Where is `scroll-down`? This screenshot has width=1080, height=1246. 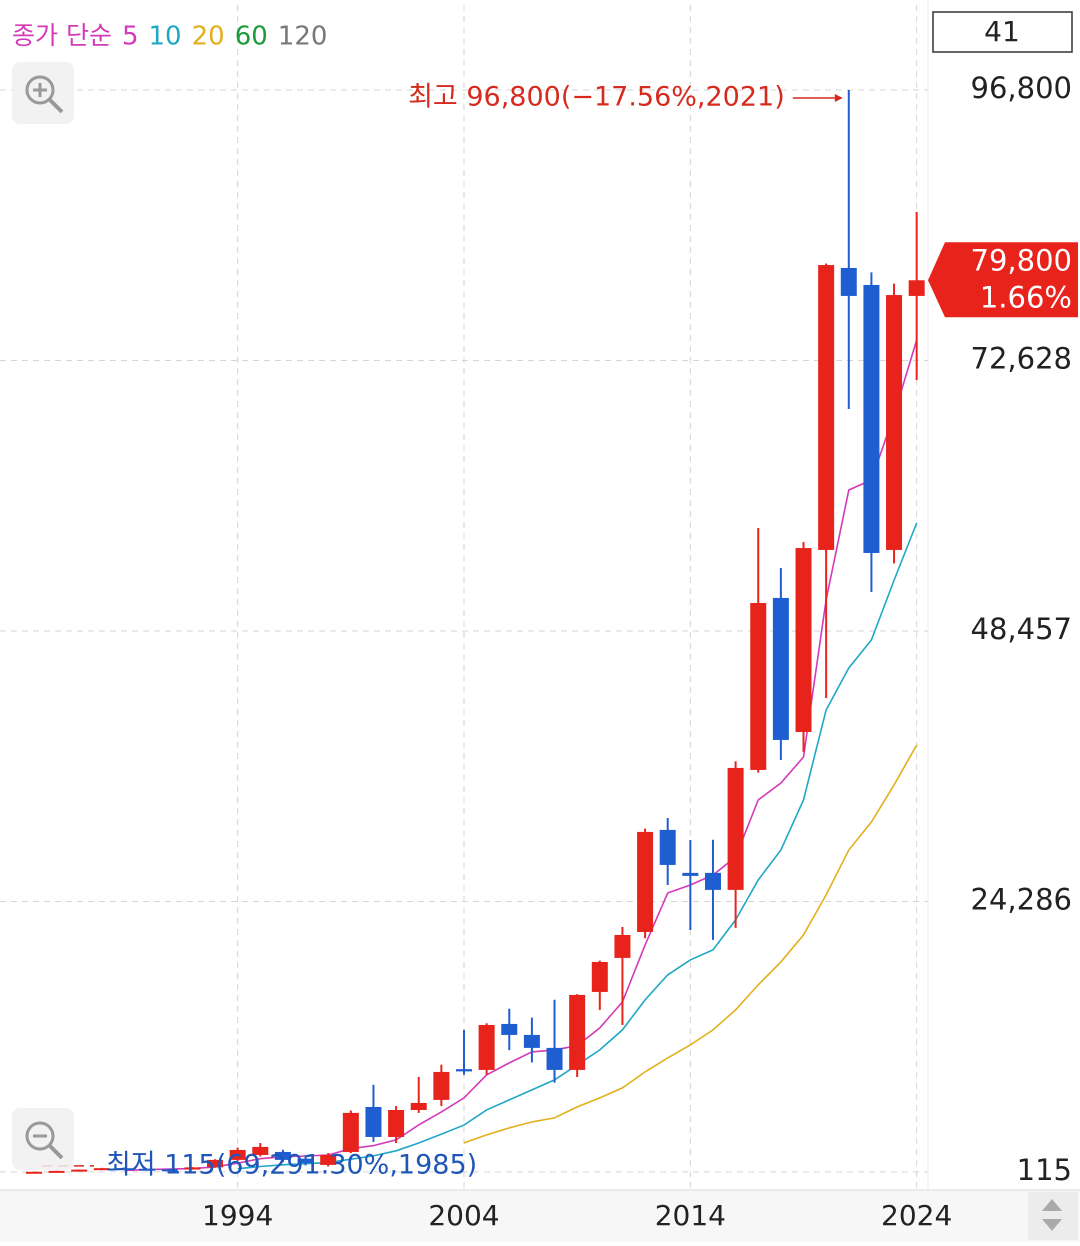
scroll-down is located at coordinates (1052, 1225).